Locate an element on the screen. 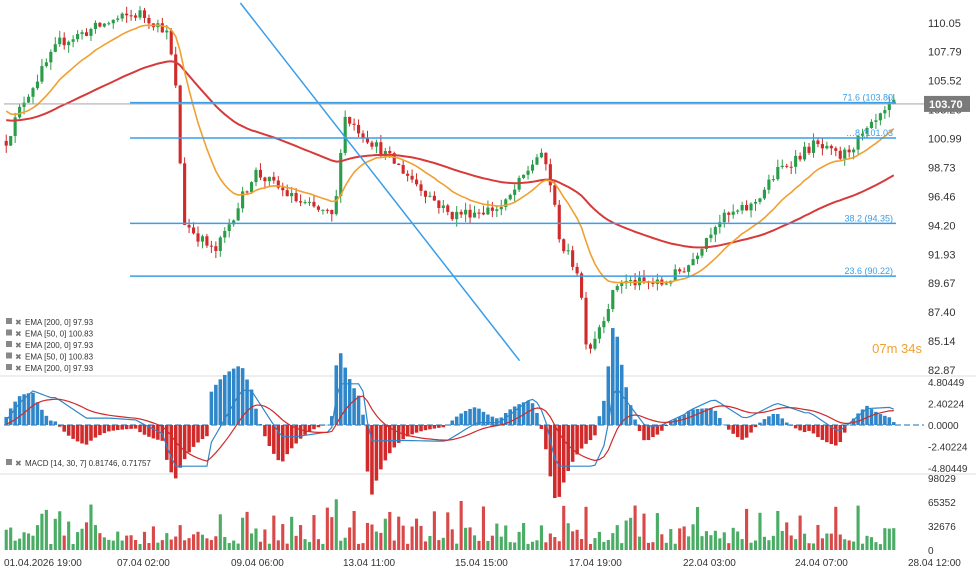 This screenshot has width=976, height=573. macd-signal-line is located at coordinates (449, 428).